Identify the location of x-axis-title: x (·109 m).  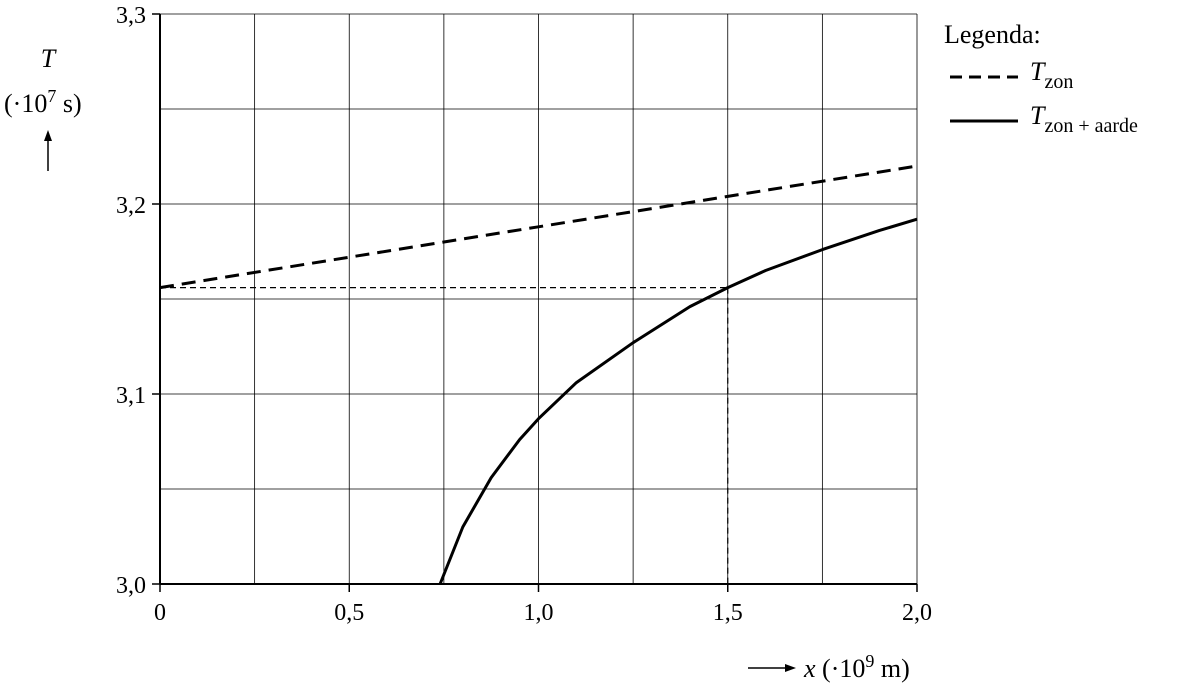
(829, 667).